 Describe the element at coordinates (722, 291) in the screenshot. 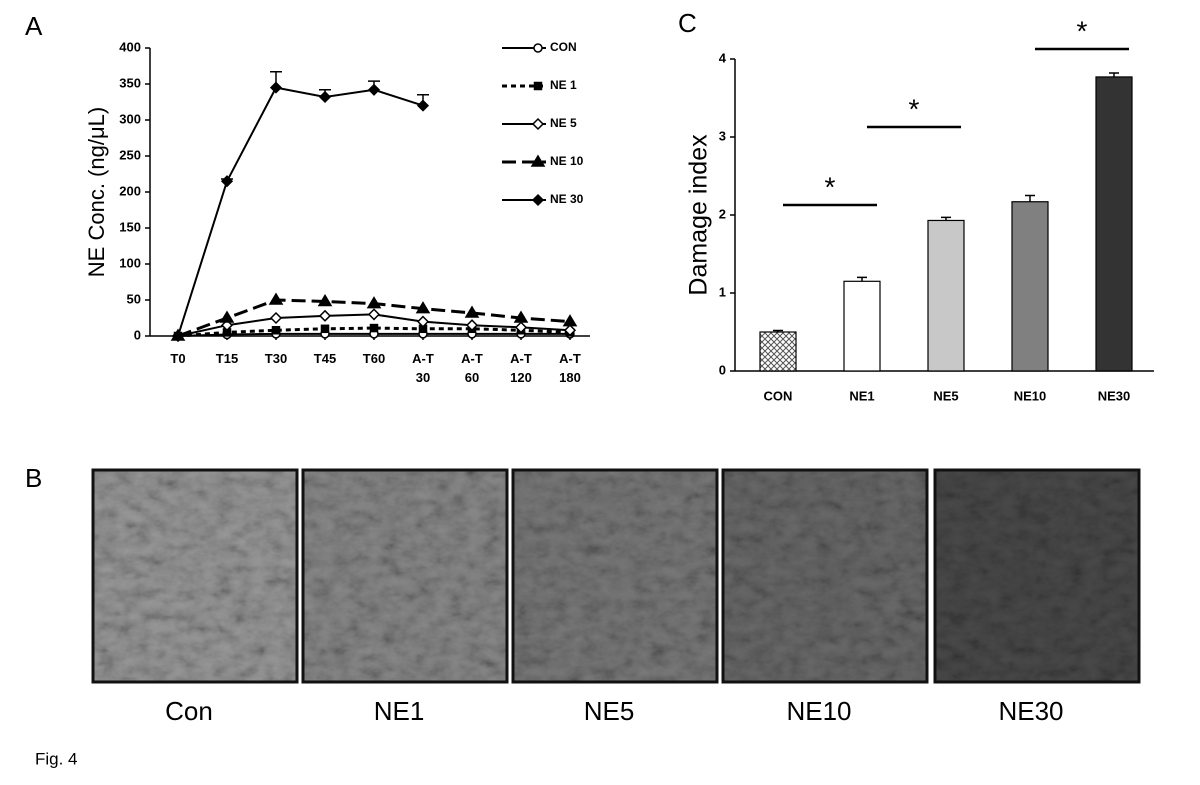

I see `y-tick-label: 1` at that location.